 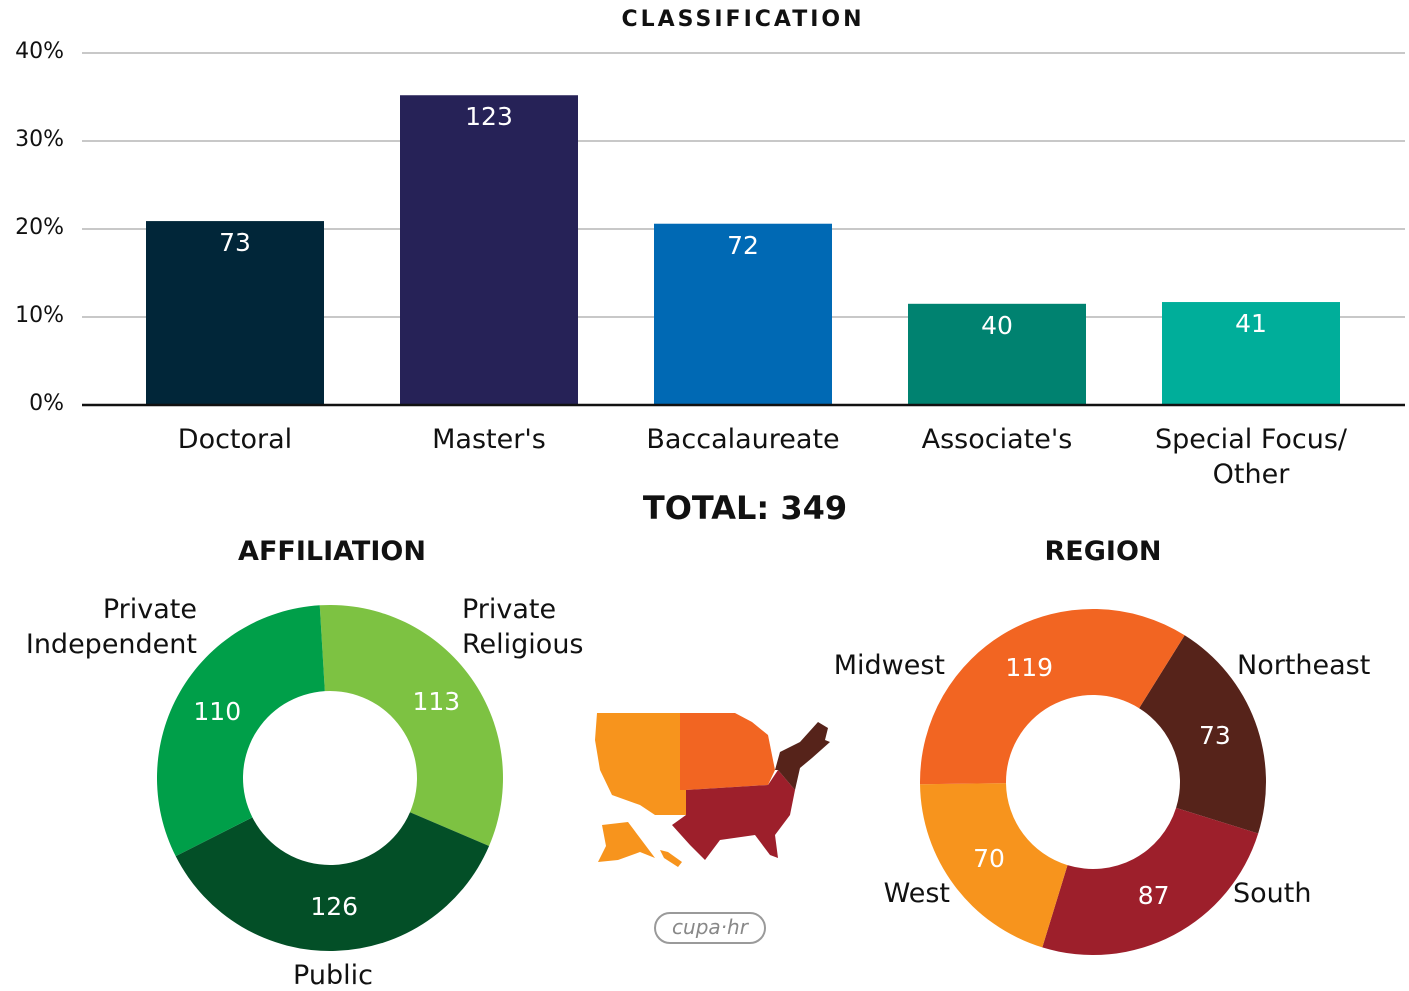 I want to click on map-hawaii, so click(x=671, y=858).